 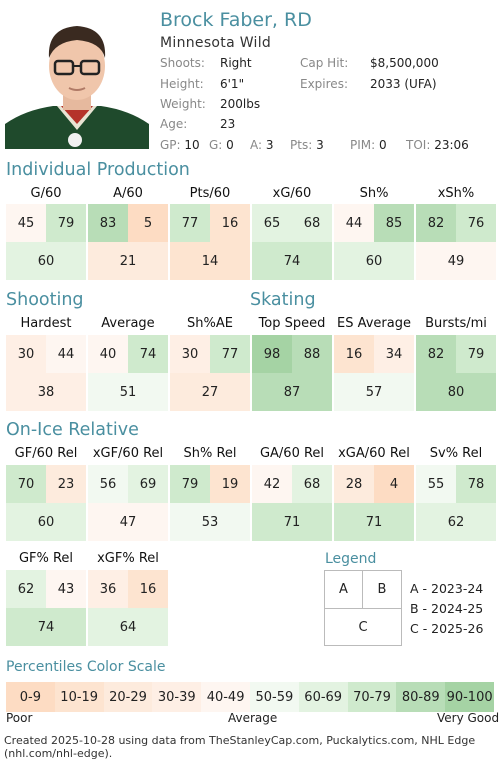 I want to click on metric-card-gfpct-rel: 62 43 74, so click(x=46, y=608).